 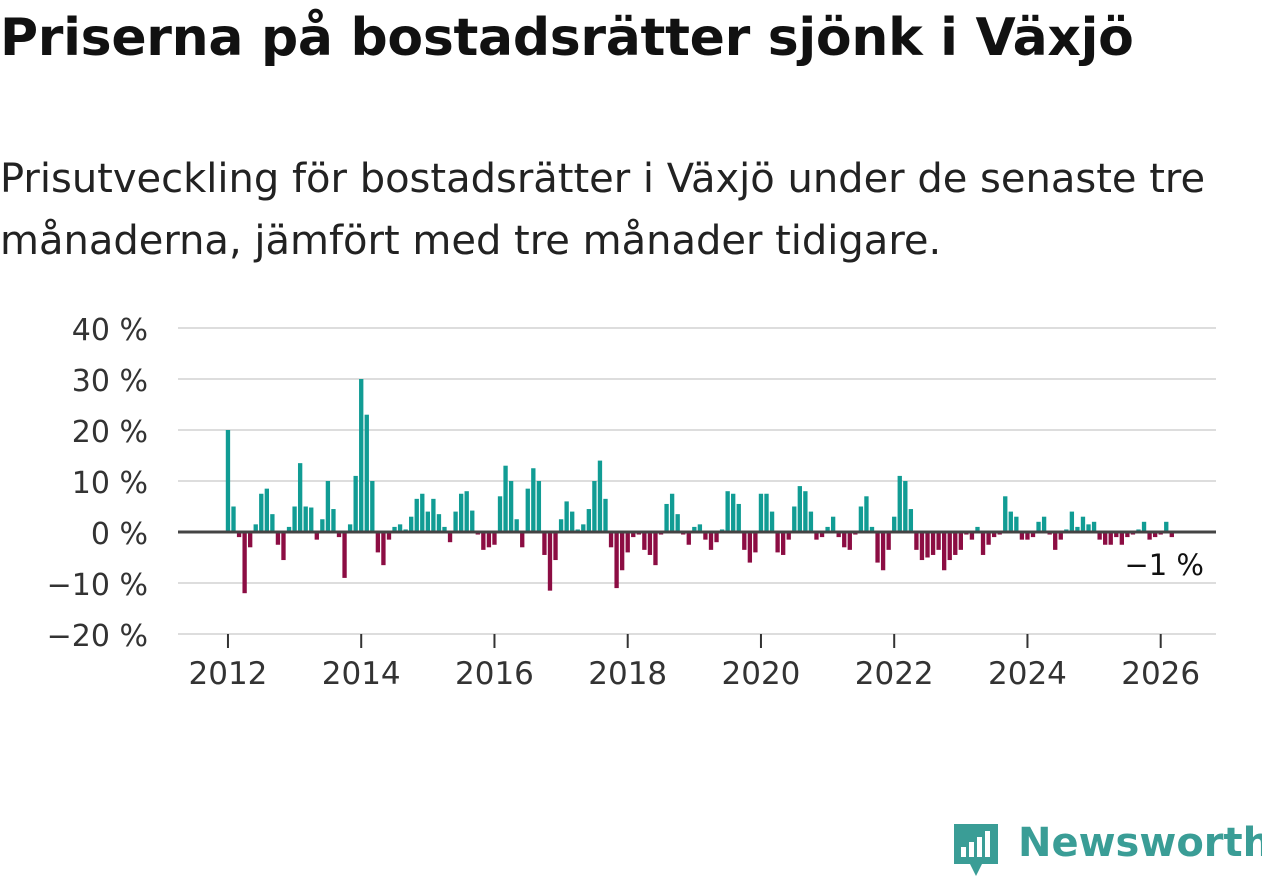 I want to click on newsworthy-logo-icon, so click(x=976, y=850).